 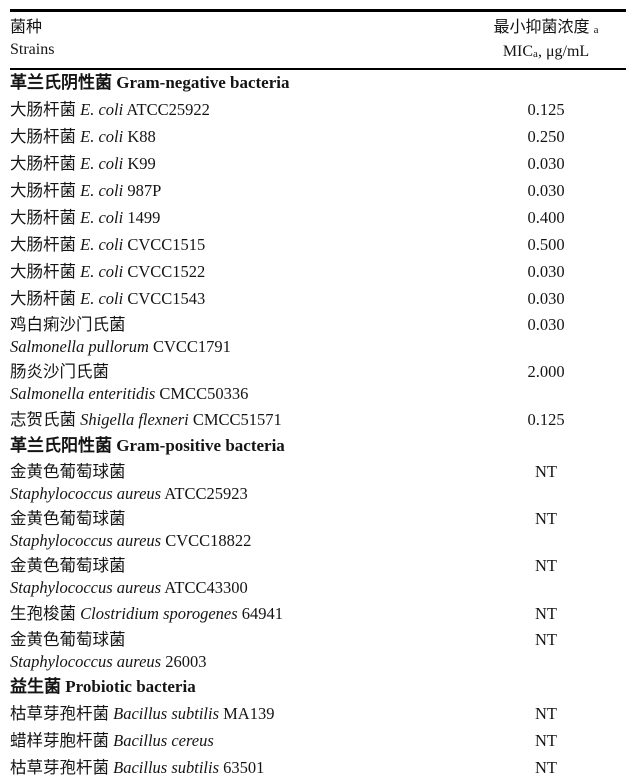 What do you see at coordinates (238, 298) in the screenshot?
I see `strain-name-cell: 大肠杆菌 E. coli CVCC1543` at bounding box center [238, 298].